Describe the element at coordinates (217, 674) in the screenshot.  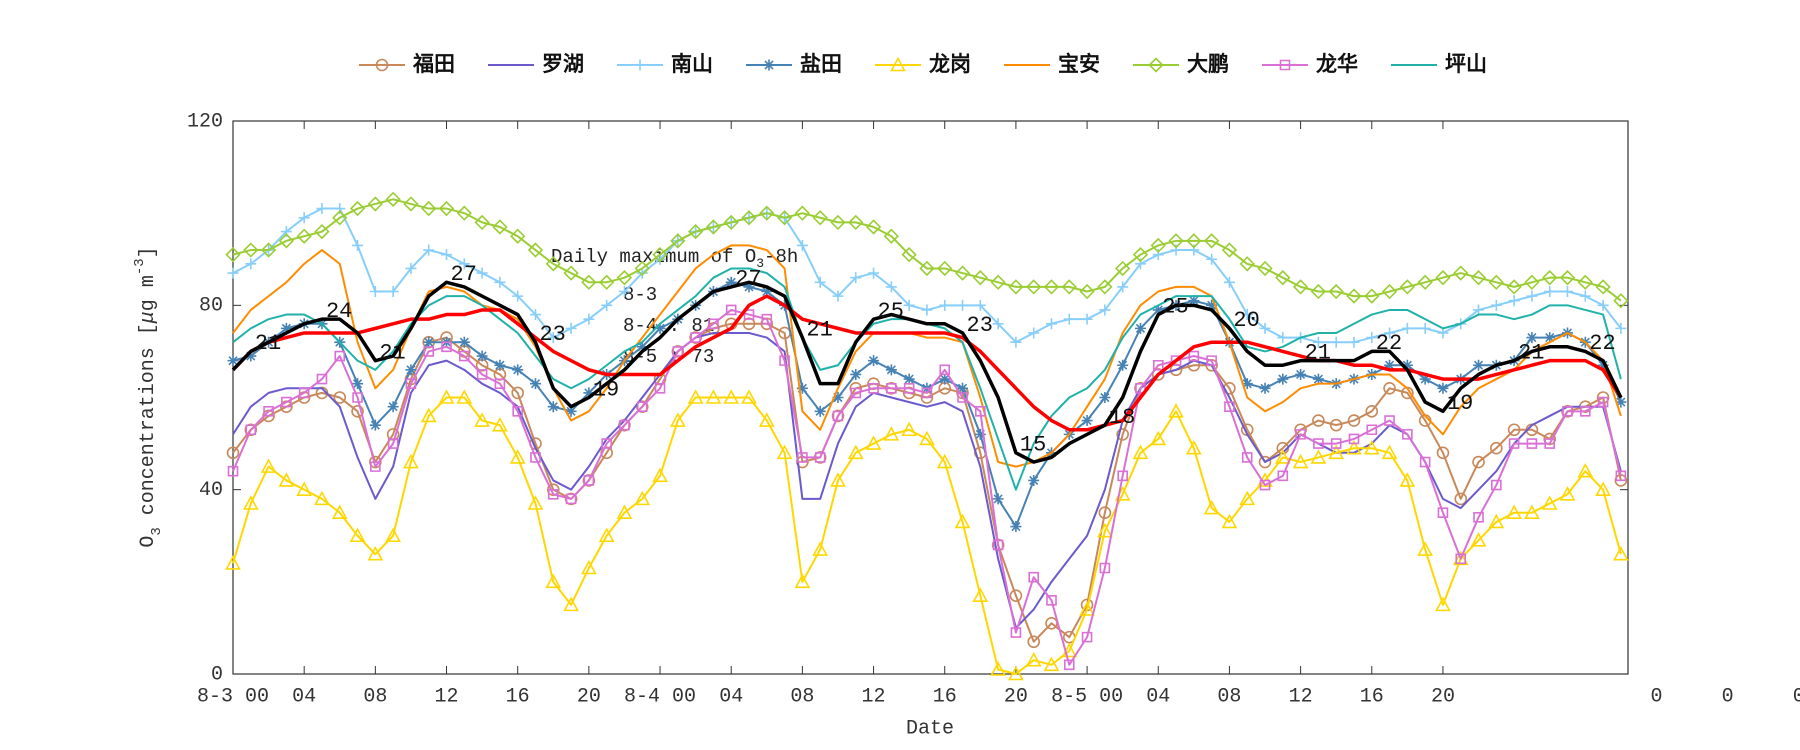
I see `y-tick-label: 0` at that location.